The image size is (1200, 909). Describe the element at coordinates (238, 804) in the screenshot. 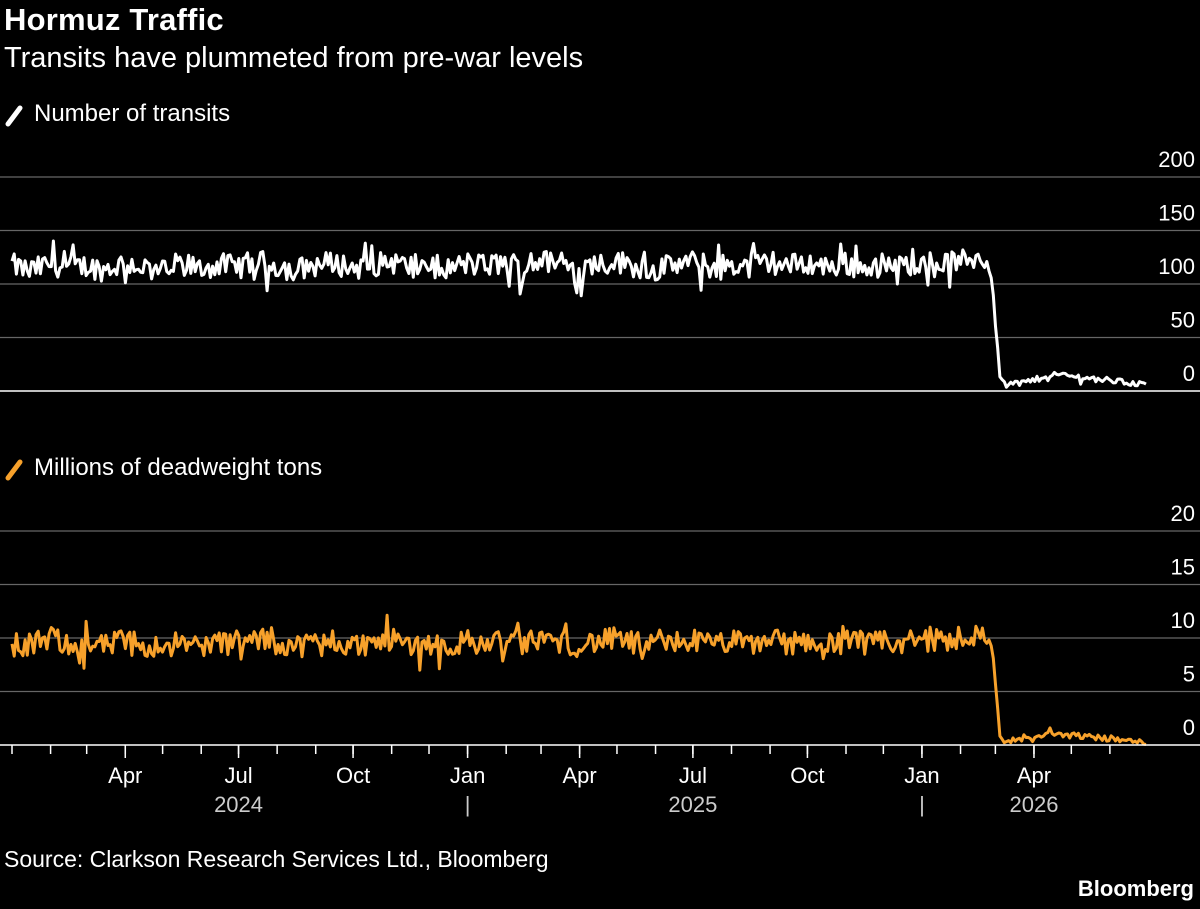

I see `x-year-label: 2024` at that location.